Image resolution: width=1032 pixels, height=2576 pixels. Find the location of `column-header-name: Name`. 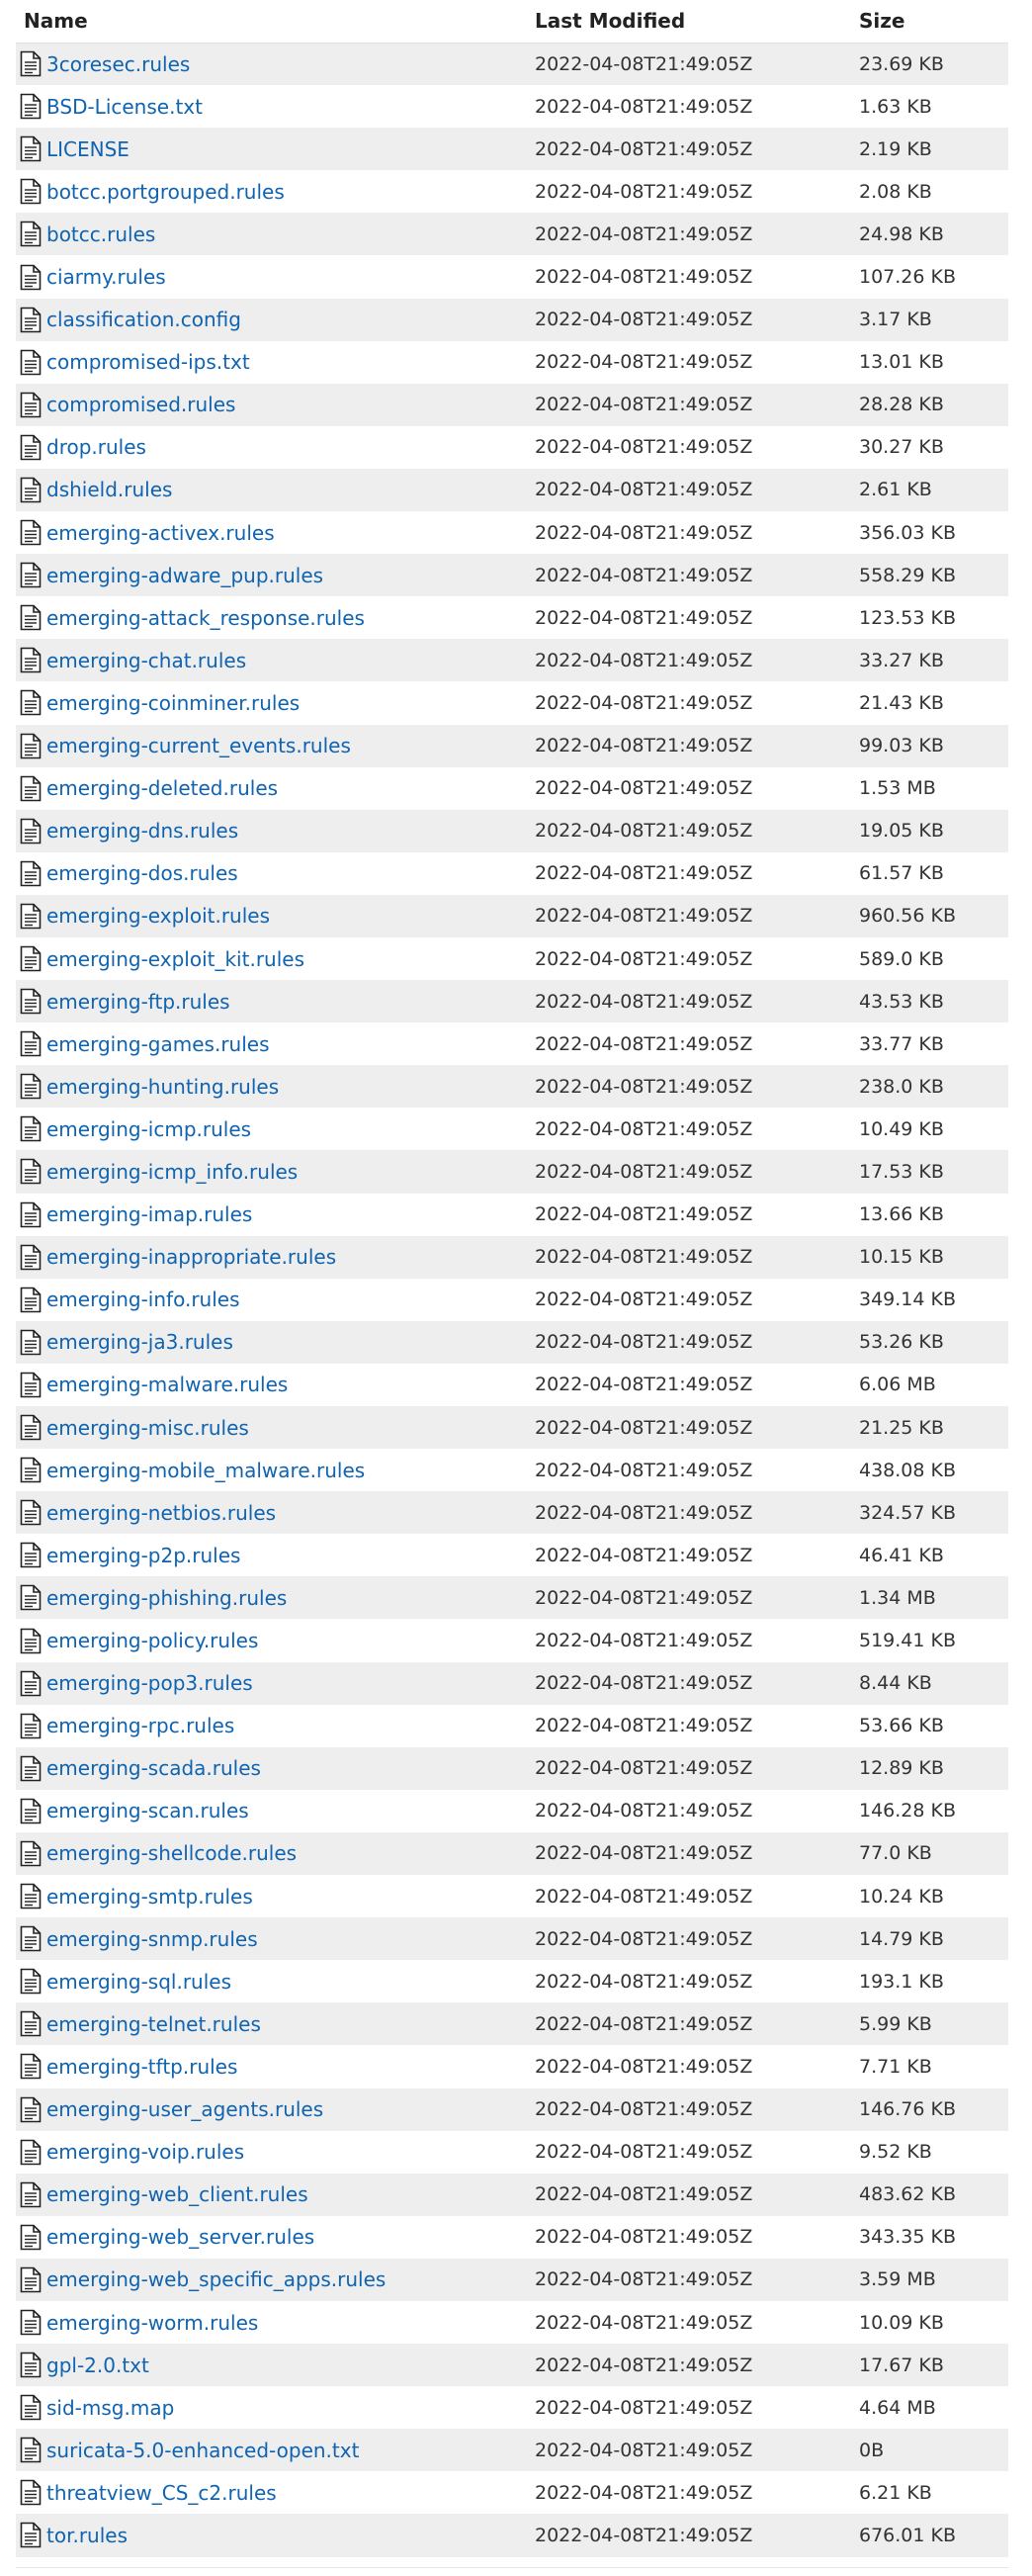

column-header-name: Name is located at coordinates (275, 22).